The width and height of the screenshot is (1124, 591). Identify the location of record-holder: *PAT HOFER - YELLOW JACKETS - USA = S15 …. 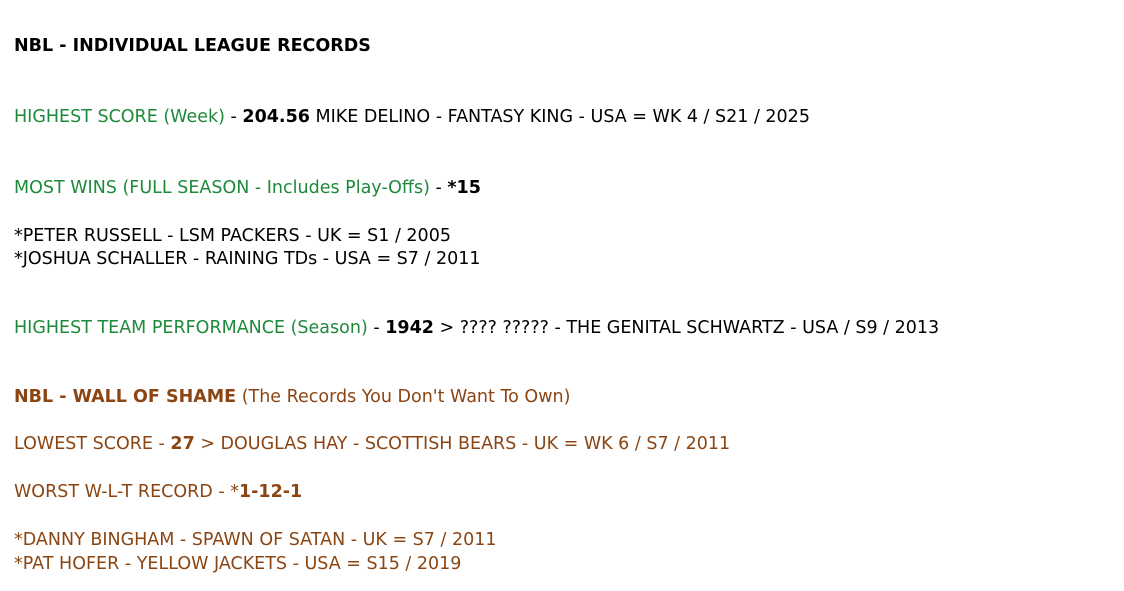
(238, 564).